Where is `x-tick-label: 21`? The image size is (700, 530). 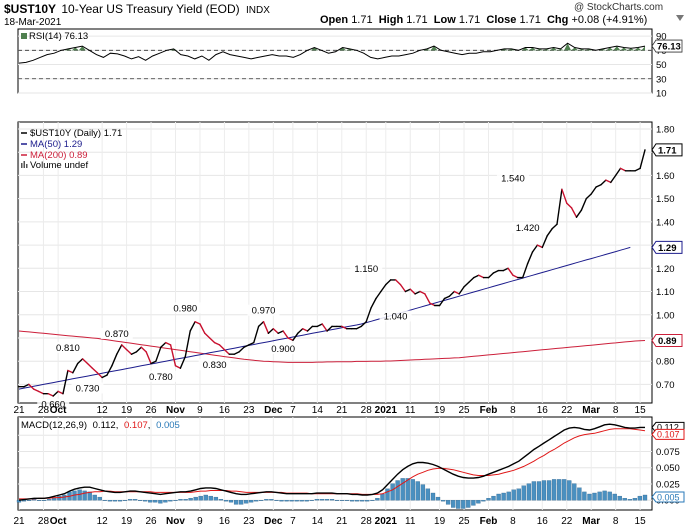 x-tick-label: 21 is located at coordinates (342, 410).